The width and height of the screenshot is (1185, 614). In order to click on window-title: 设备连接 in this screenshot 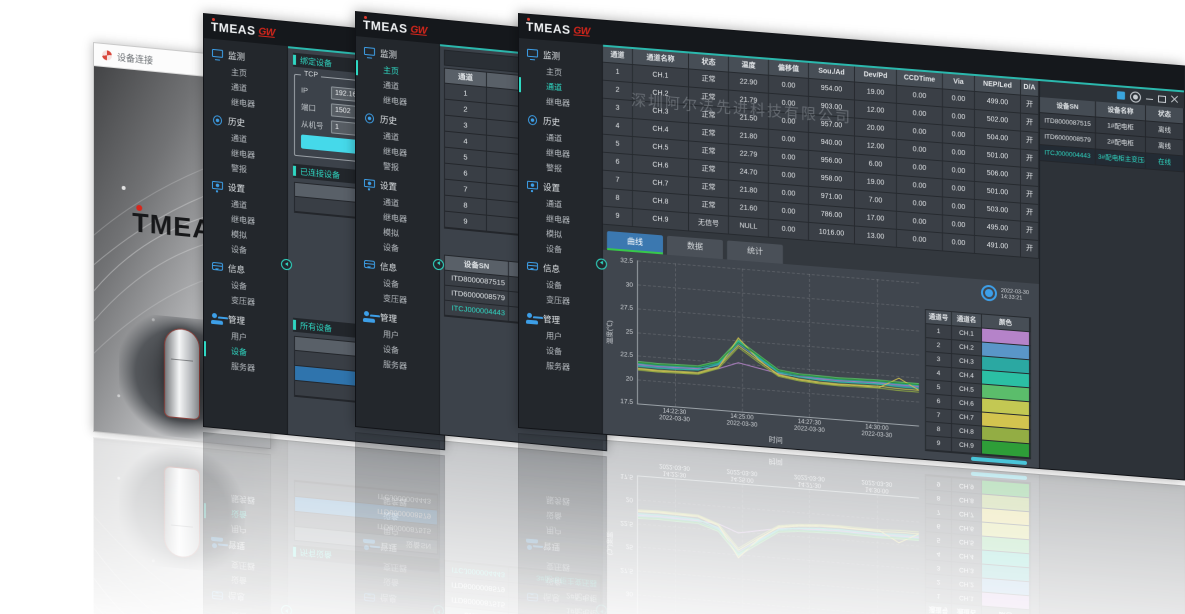, I will do `click(135, 58)`.